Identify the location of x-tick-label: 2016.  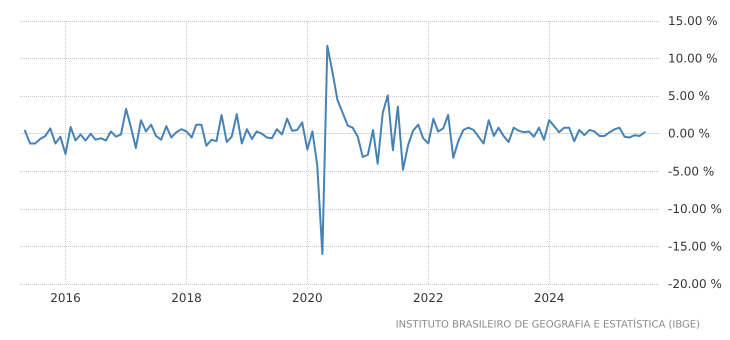
(65, 298).